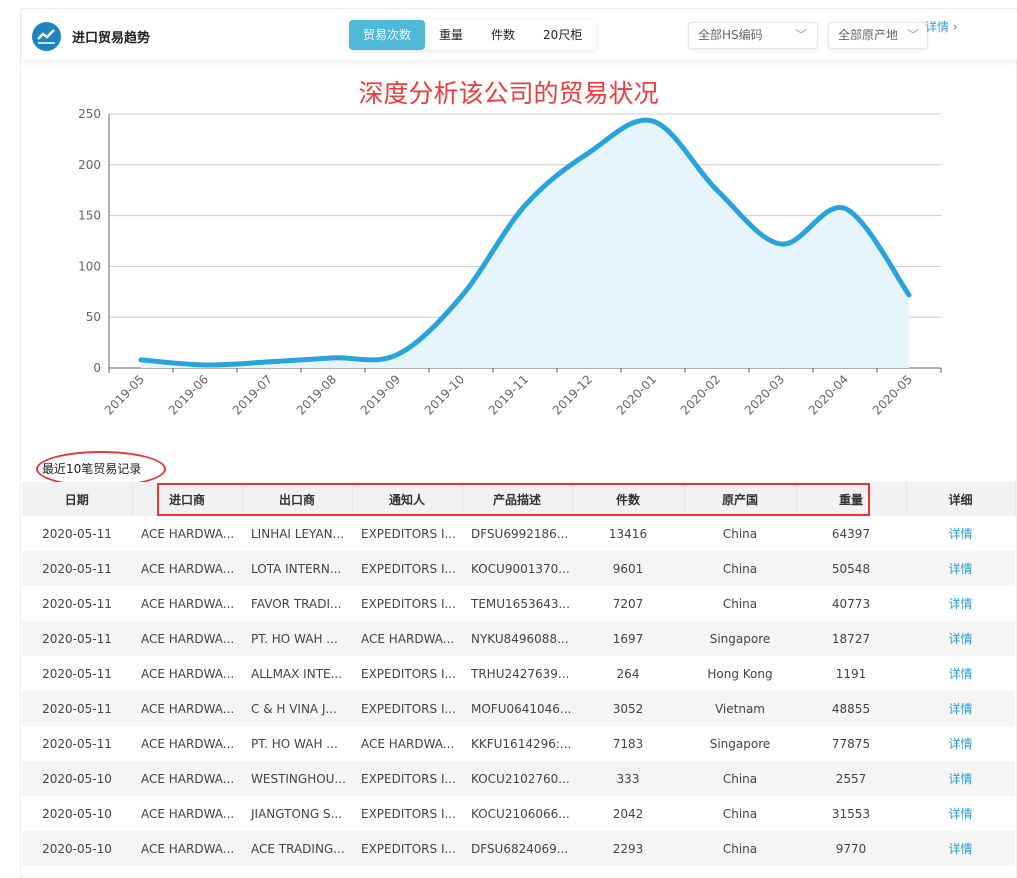 This screenshot has height=878, width=1017. What do you see at coordinates (97, 368) in the screenshot?
I see `y-tick-label: 0` at bounding box center [97, 368].